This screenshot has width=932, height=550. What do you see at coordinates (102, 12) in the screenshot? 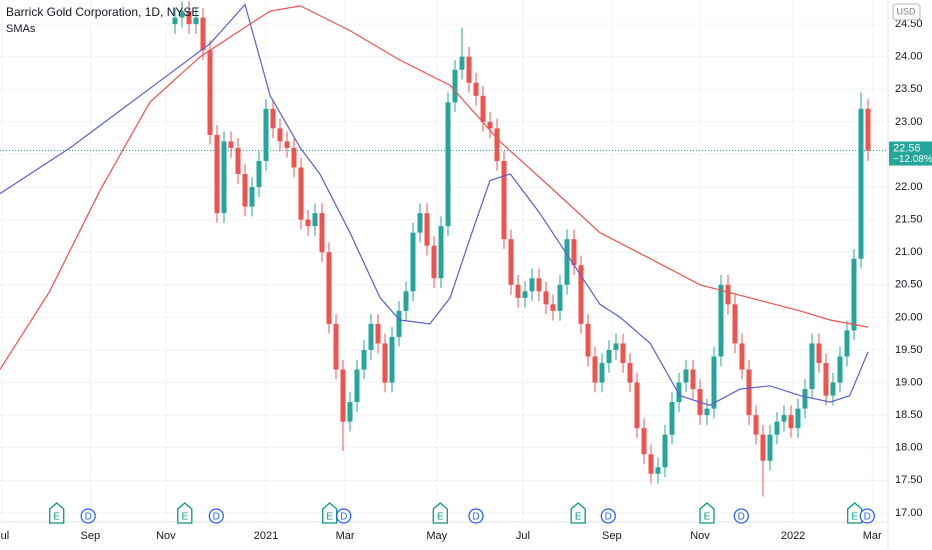
I see `chart-title: Barrick Gold Corporation, 1D, NYSE` at bounding box center [102, 12].